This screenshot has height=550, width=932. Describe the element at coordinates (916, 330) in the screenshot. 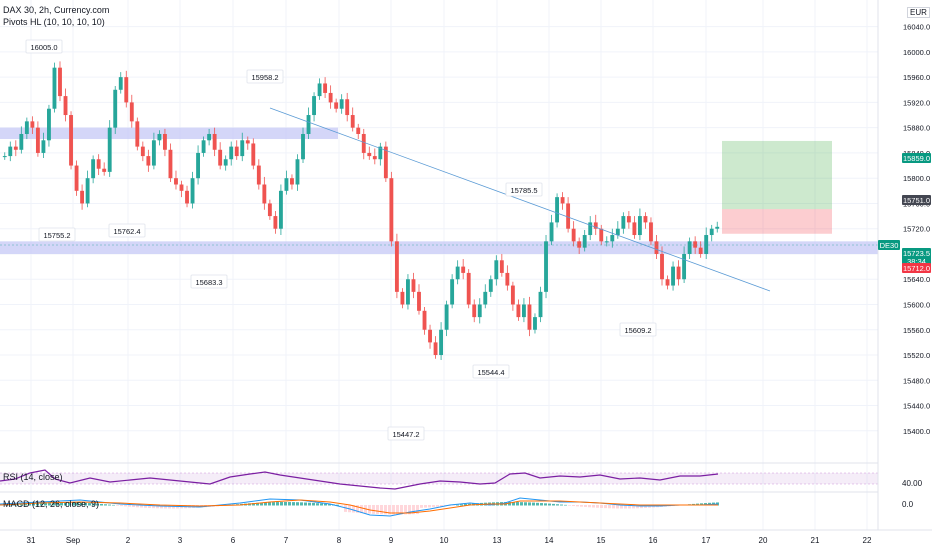

I see `price-tick-label: 15560.0` at that location.